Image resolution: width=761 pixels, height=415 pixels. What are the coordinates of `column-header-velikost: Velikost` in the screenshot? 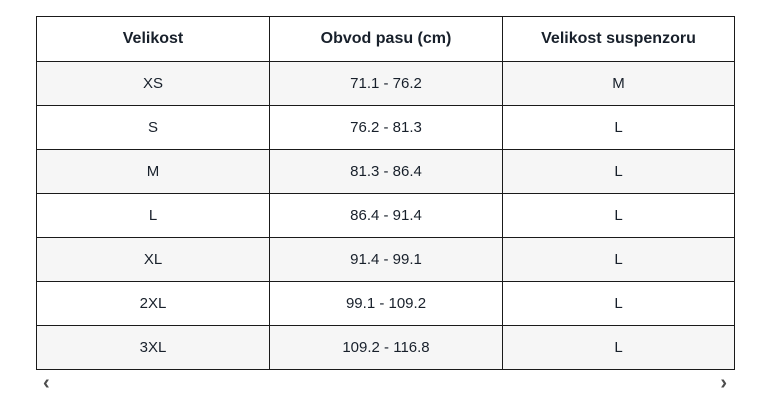 It's located at (153, 39).